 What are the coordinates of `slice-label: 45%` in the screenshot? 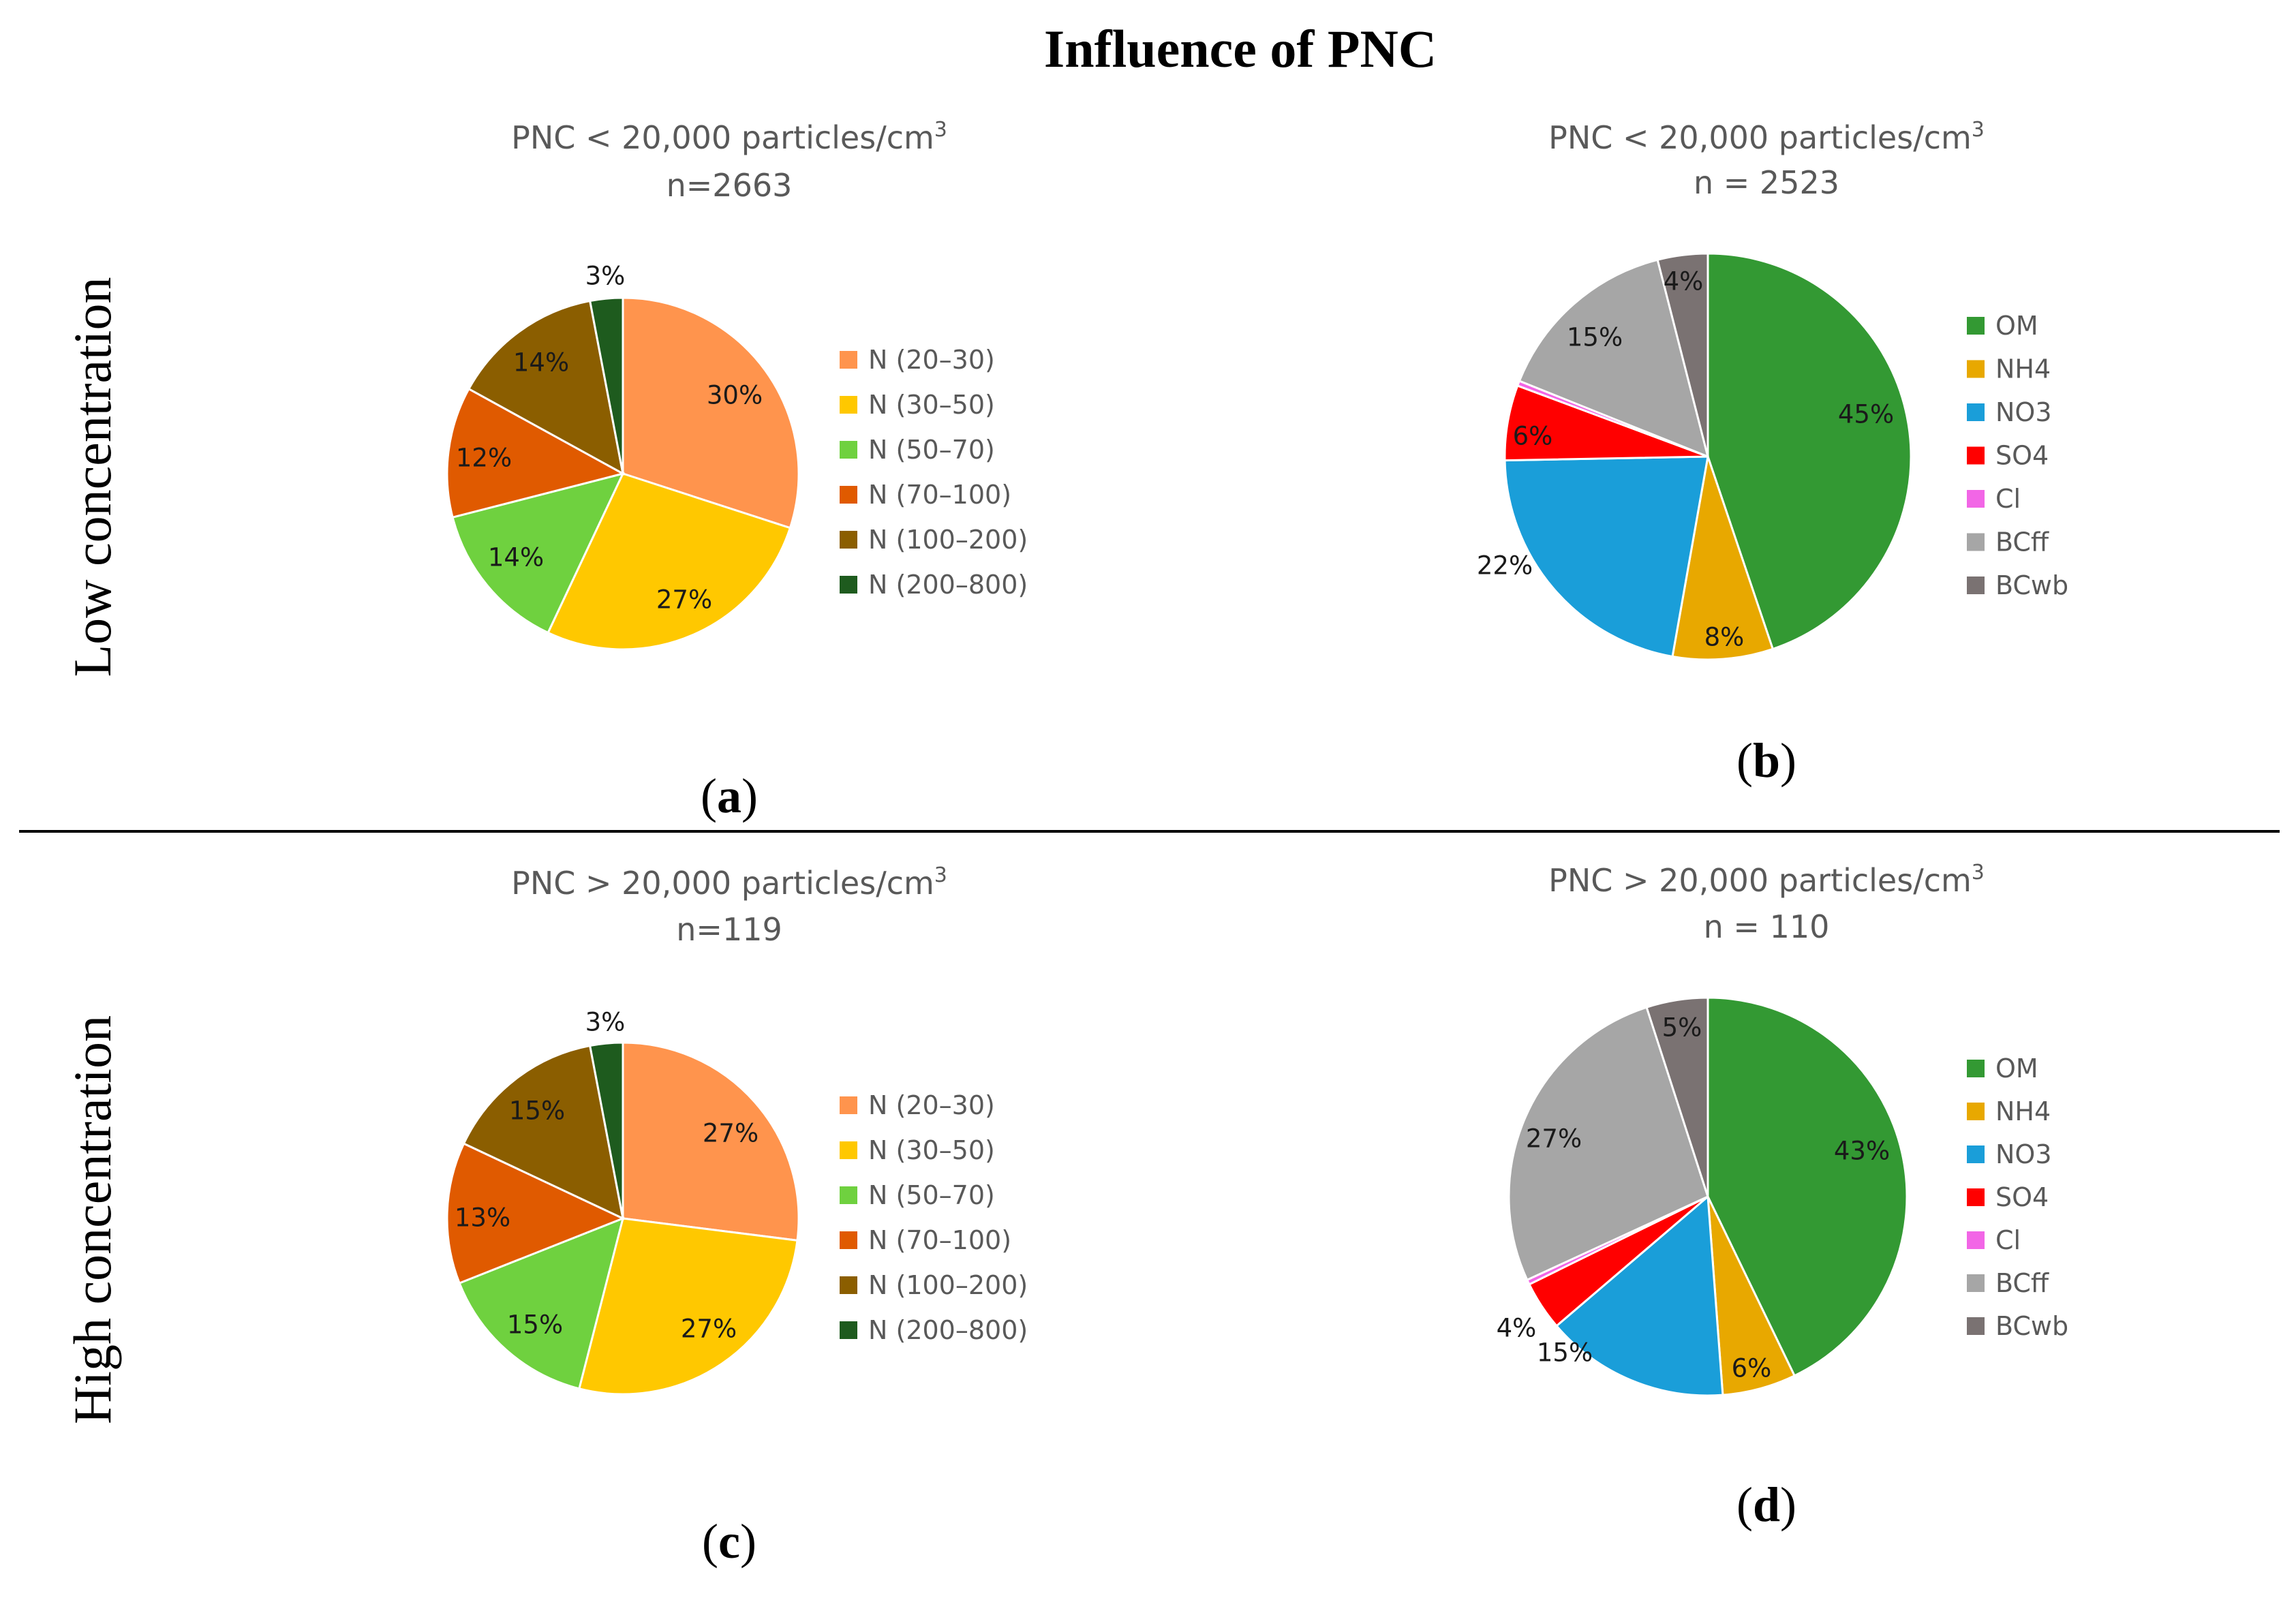 It's located at (1866, 414).